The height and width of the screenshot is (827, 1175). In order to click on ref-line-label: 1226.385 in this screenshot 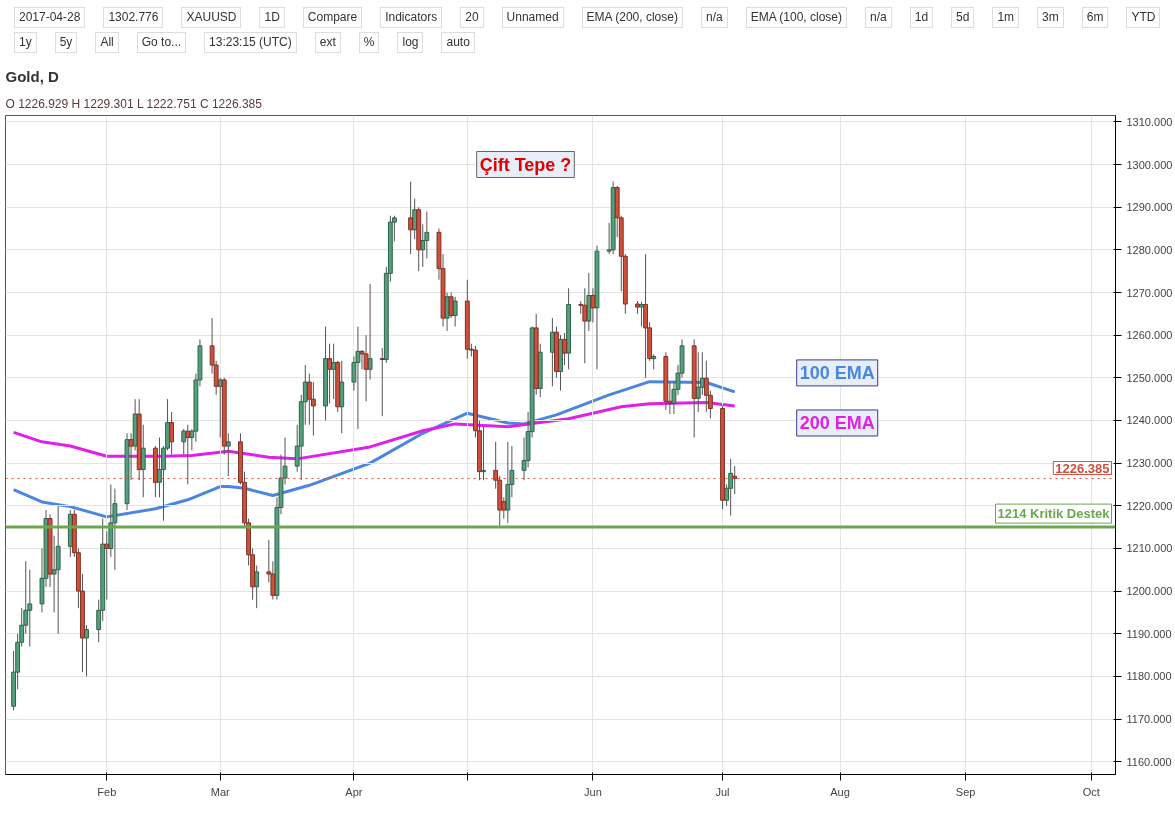, I will do `click(1082, 468)`.